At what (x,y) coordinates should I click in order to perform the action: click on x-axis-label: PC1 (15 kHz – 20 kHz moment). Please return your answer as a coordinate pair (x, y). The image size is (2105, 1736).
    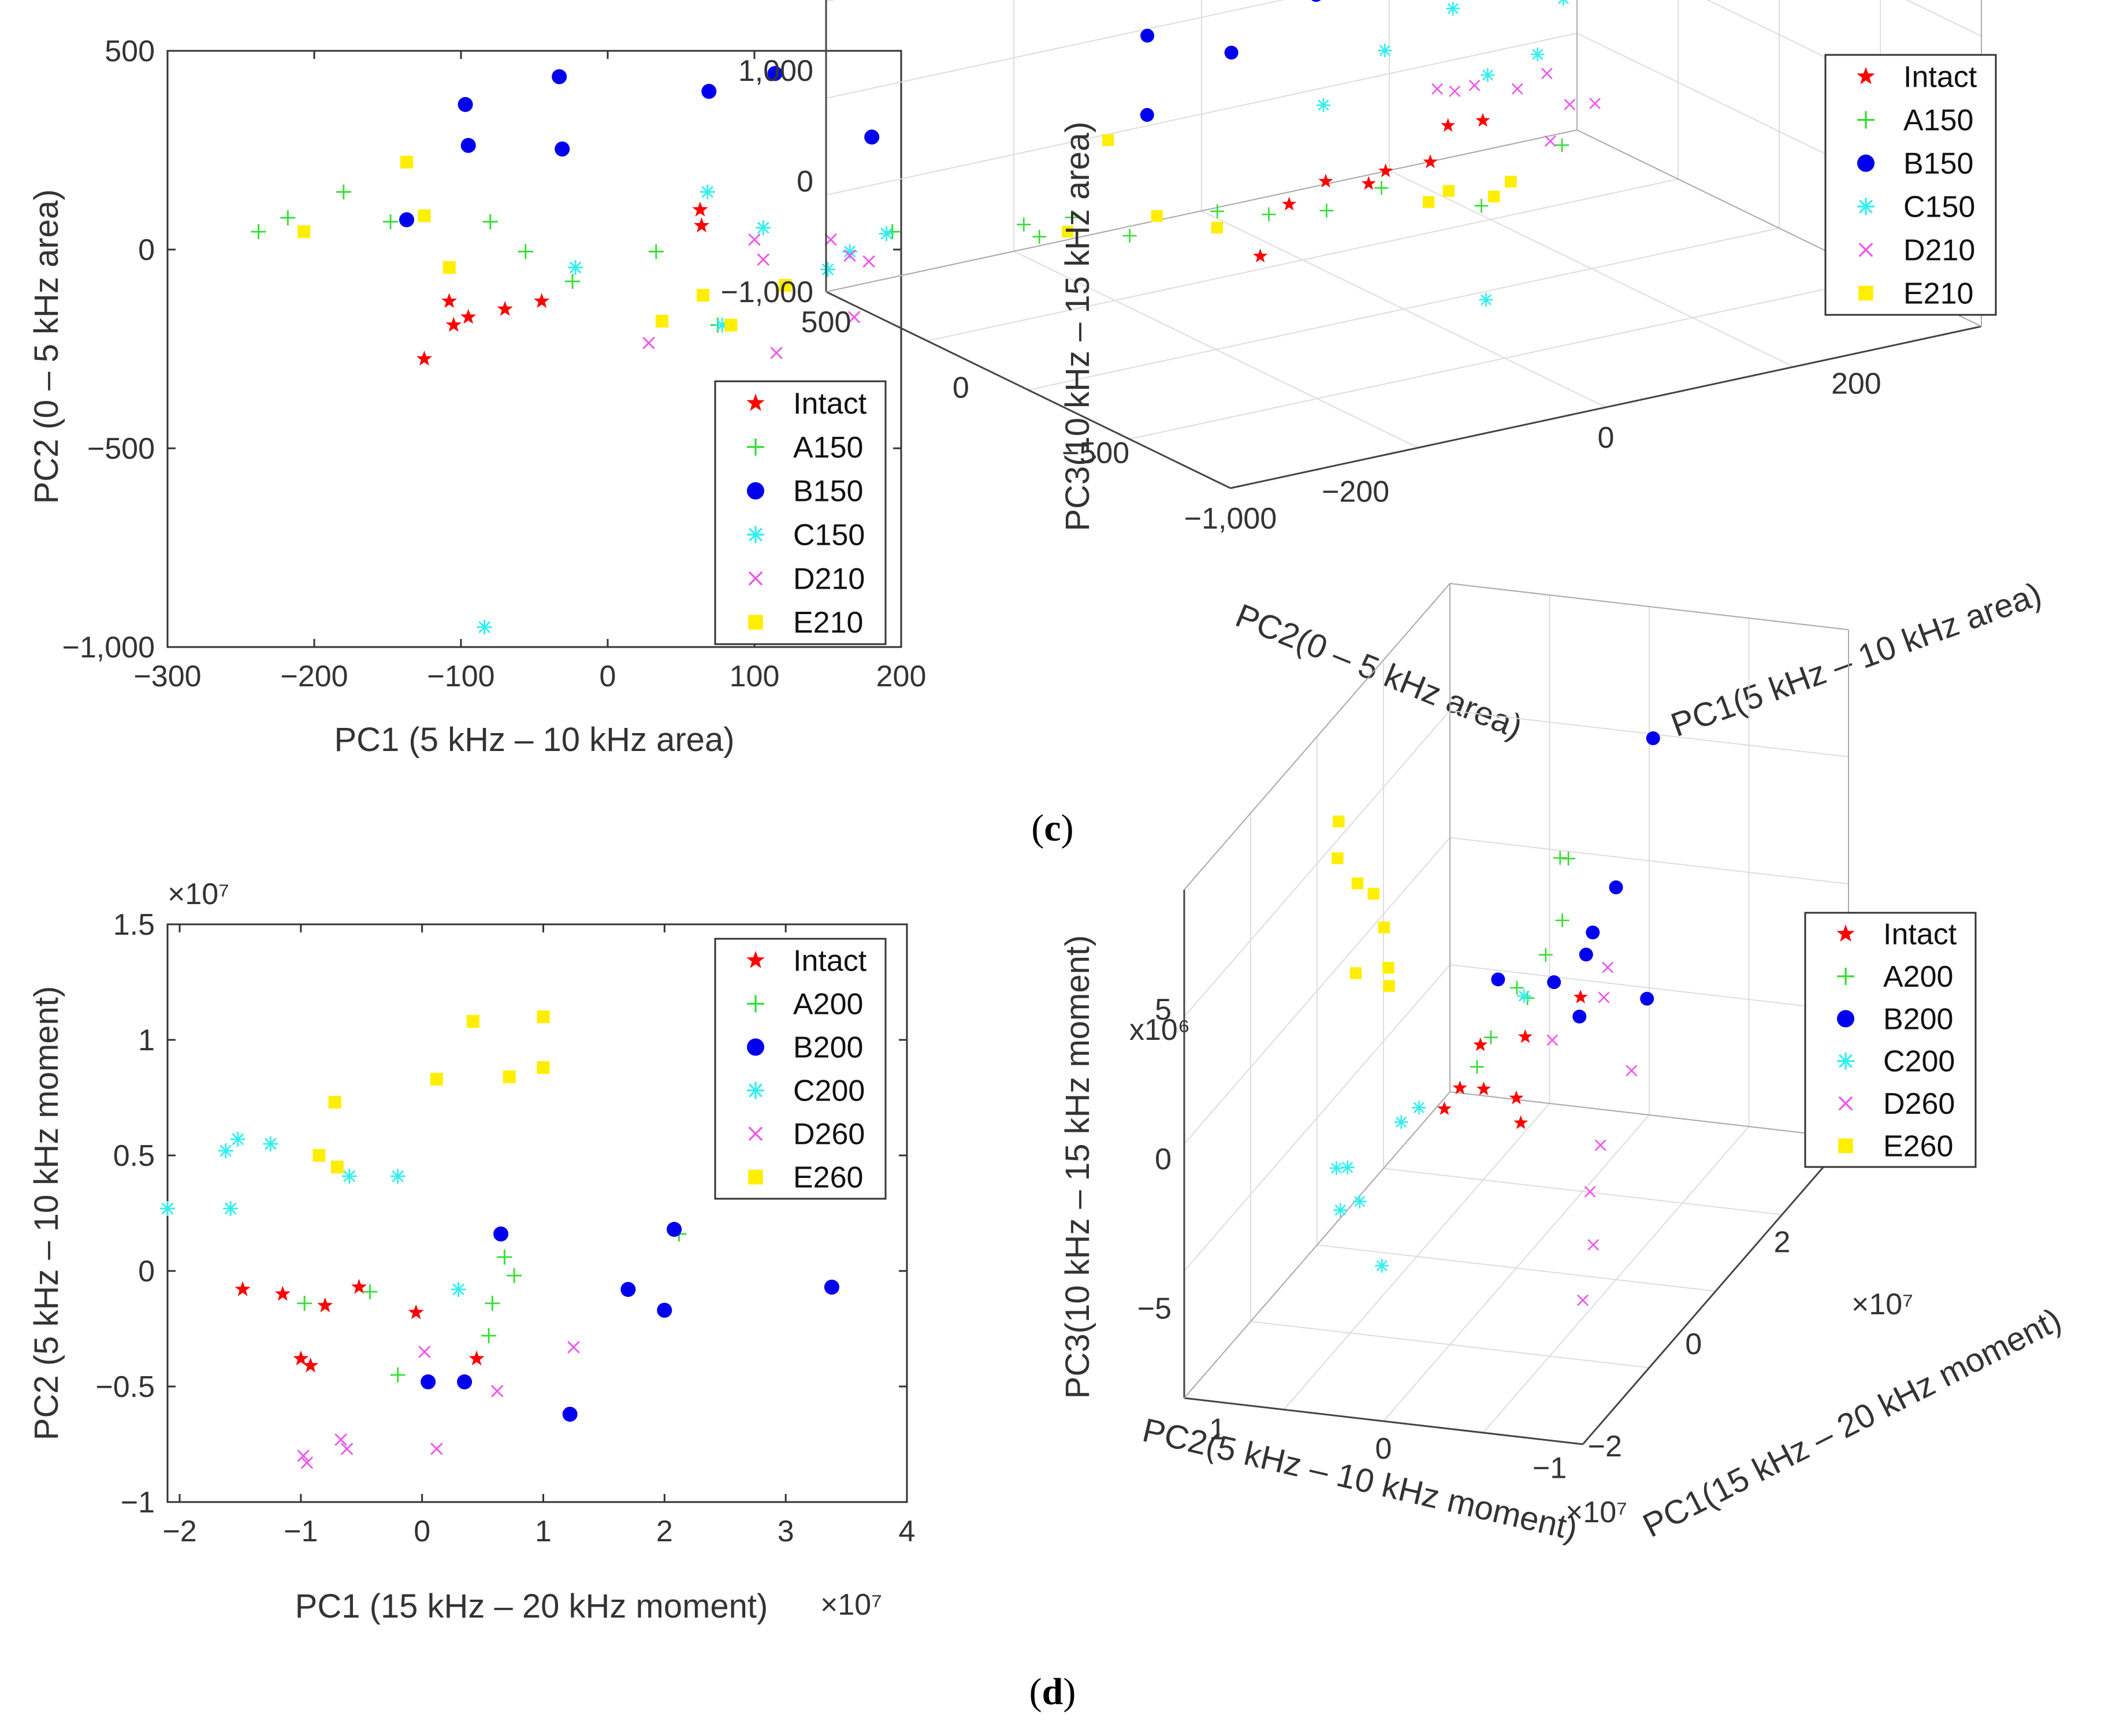
    Looking at the image, I should click on (531, 1606).